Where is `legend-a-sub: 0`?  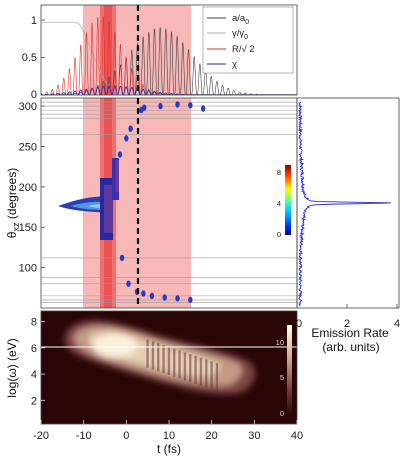
legend-a-sub: 0 is located at coordinates (247, 22).